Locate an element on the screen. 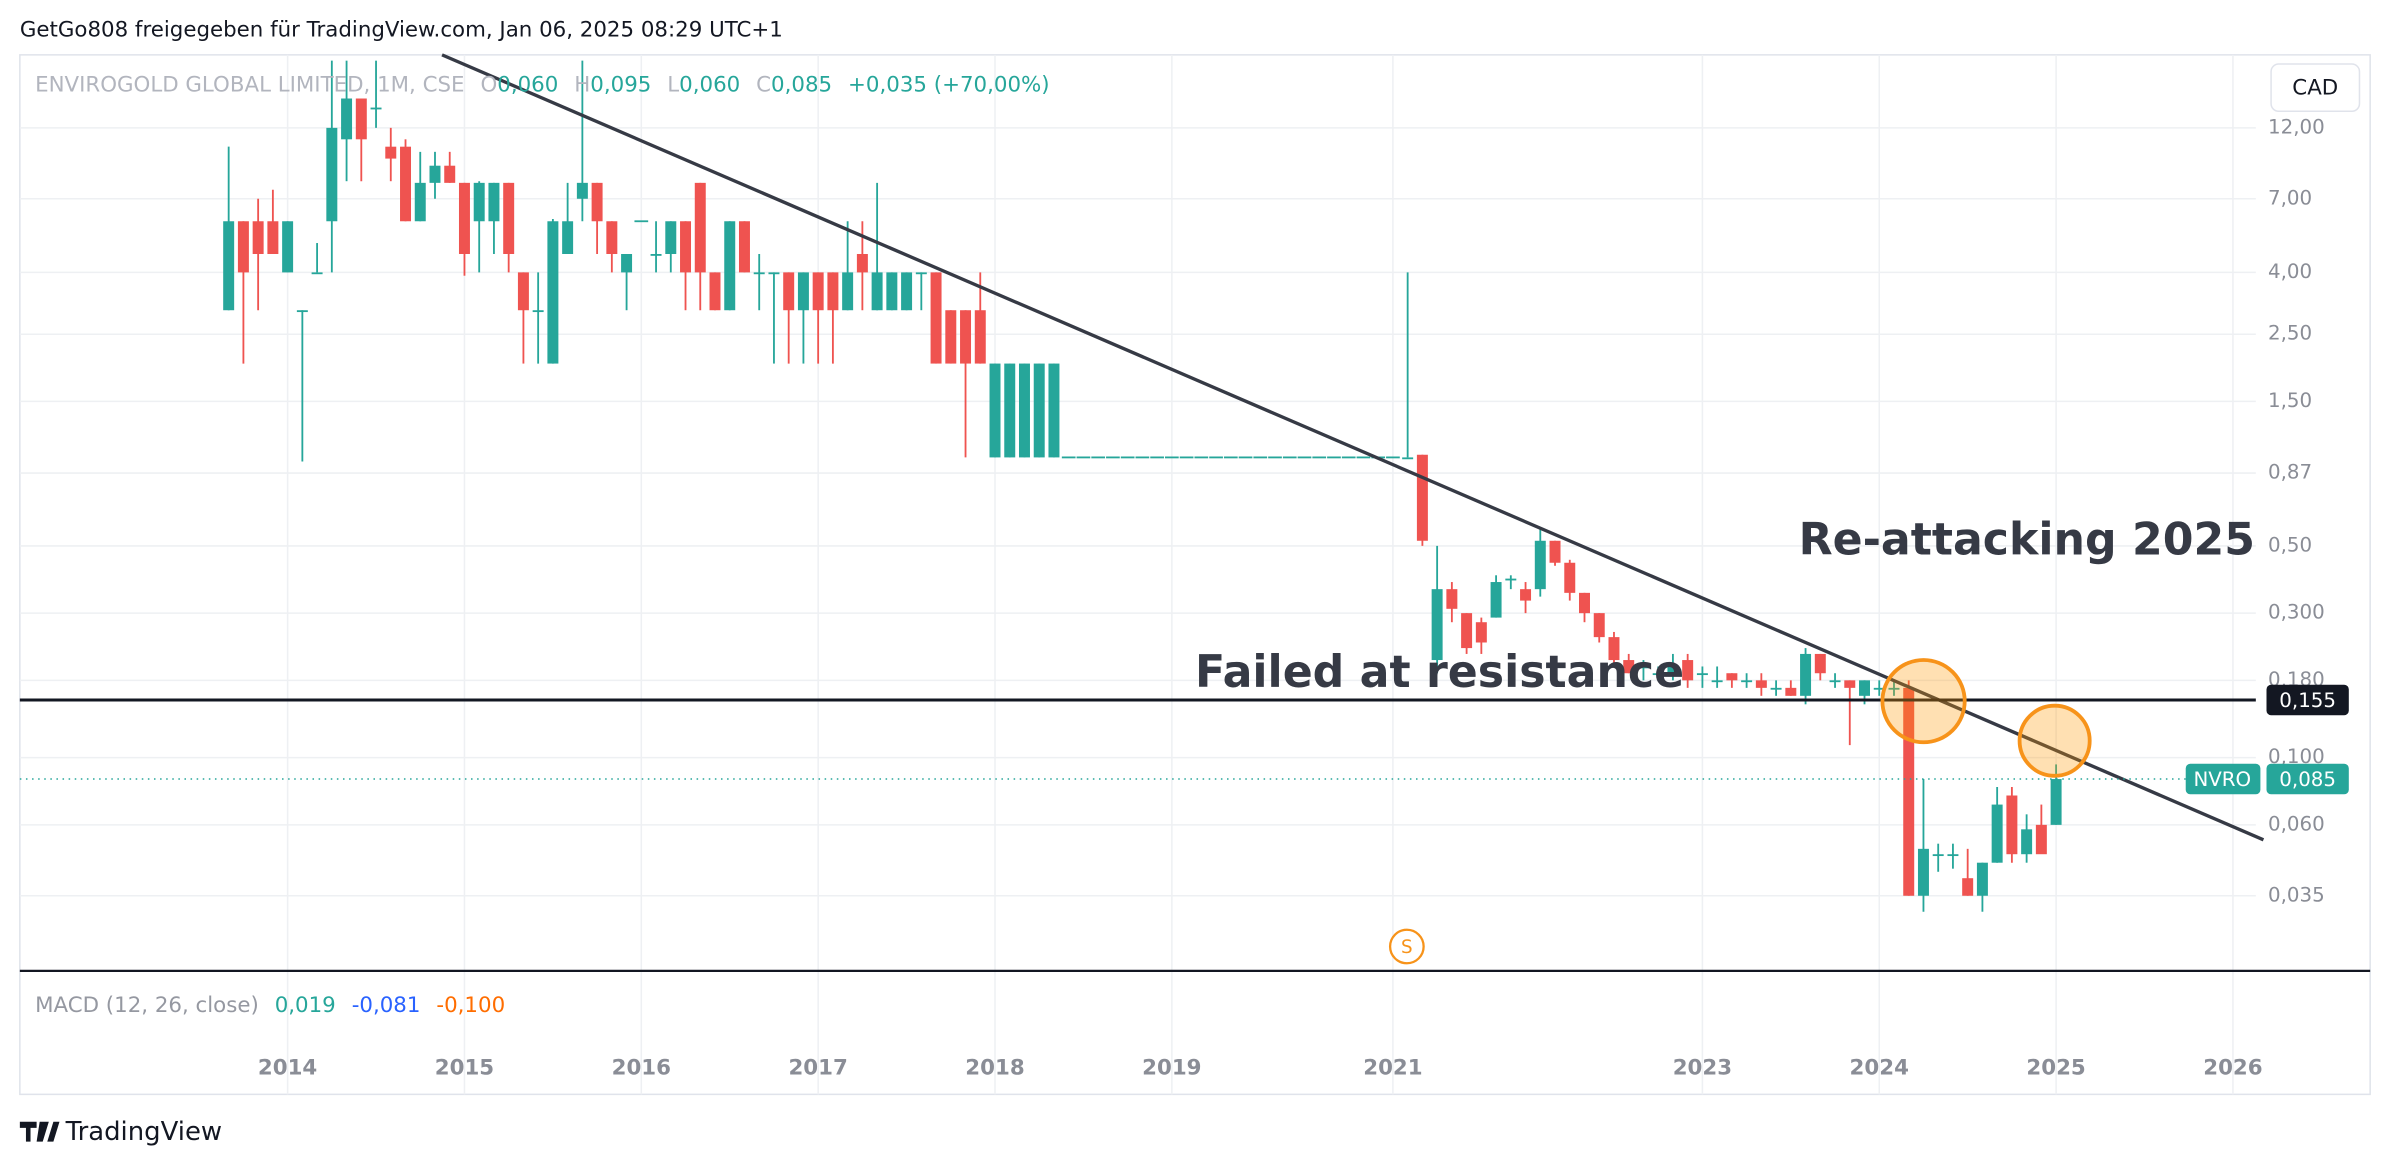 This screenshot has width=2390, height=1166. price-line-label: 0,155 is located at coordinates (2307, 700).